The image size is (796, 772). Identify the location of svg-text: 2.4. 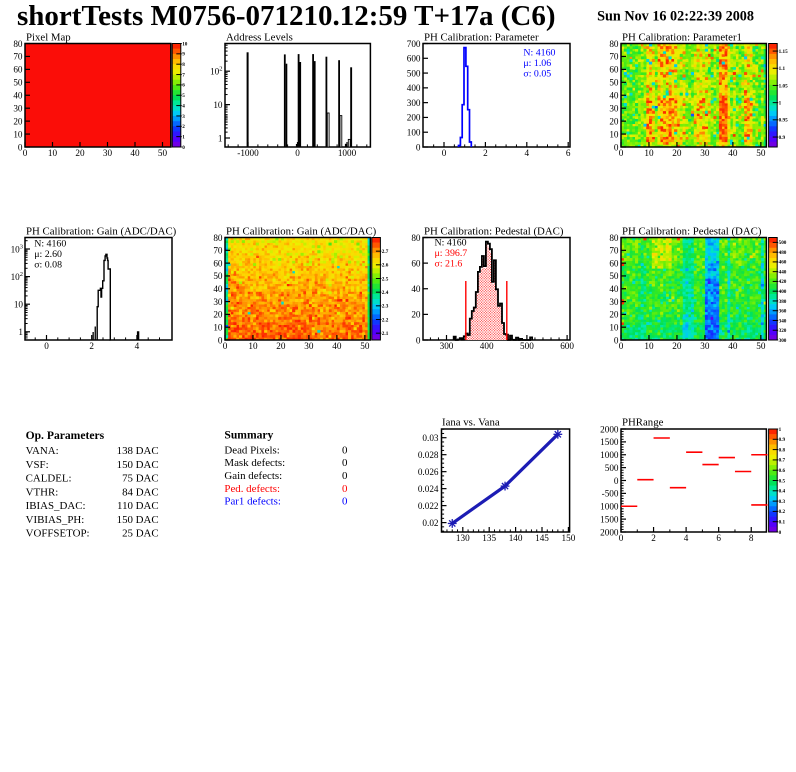
(385, 293).